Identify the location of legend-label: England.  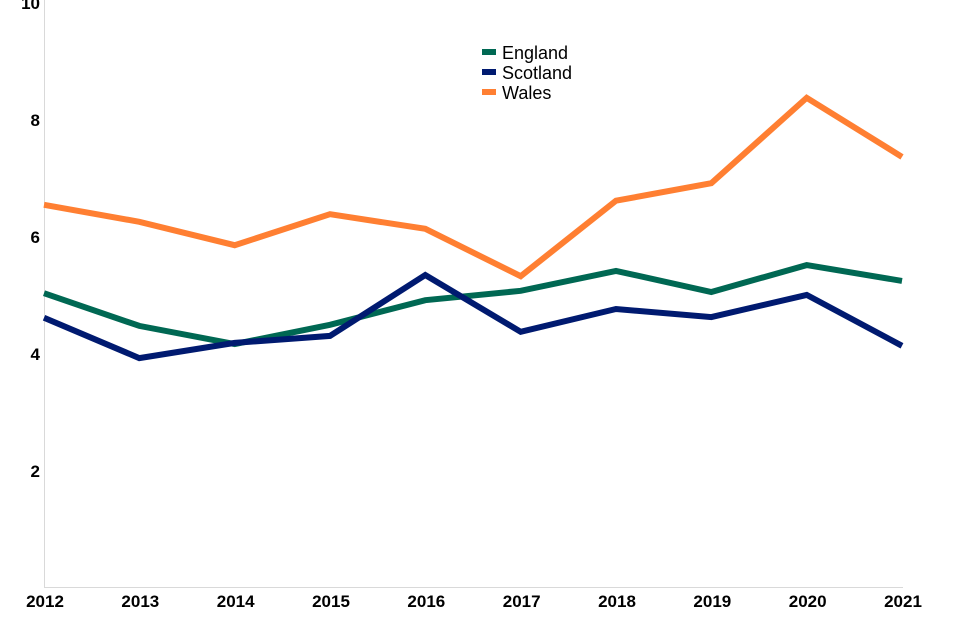
(535, 53).